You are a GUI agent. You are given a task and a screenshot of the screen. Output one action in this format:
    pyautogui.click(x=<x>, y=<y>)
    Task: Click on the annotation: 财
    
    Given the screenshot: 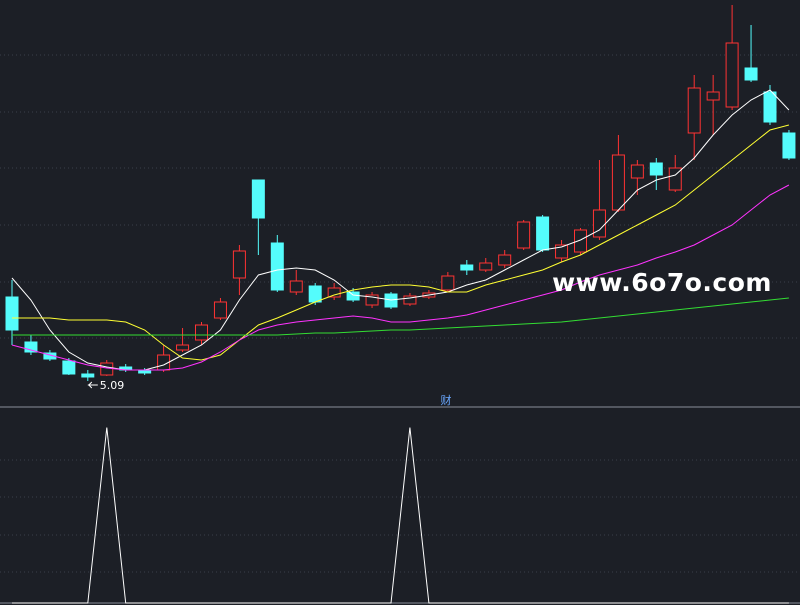 What is the action you would take?
    pyautogui.click(x=446, y=400)
    